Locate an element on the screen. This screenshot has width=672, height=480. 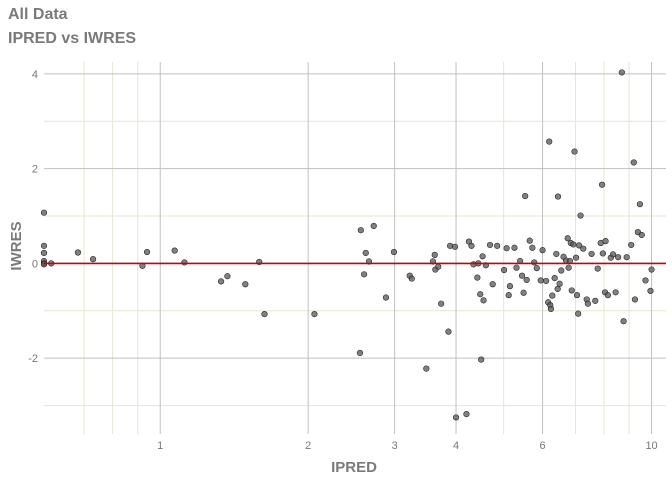
x-tick-label: 10 is located at coordinates (651, 446).